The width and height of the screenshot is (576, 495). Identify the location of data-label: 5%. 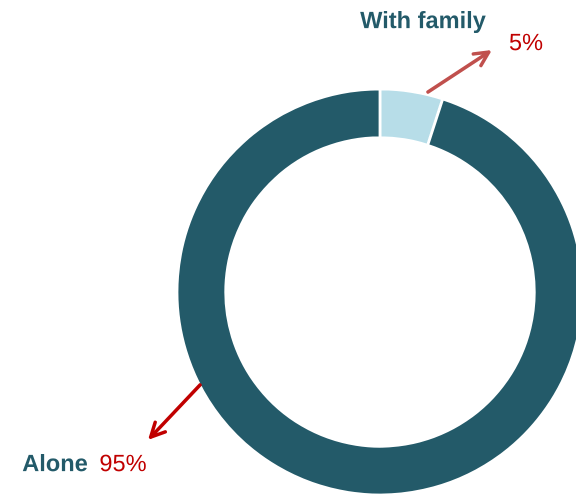
(526, 42).